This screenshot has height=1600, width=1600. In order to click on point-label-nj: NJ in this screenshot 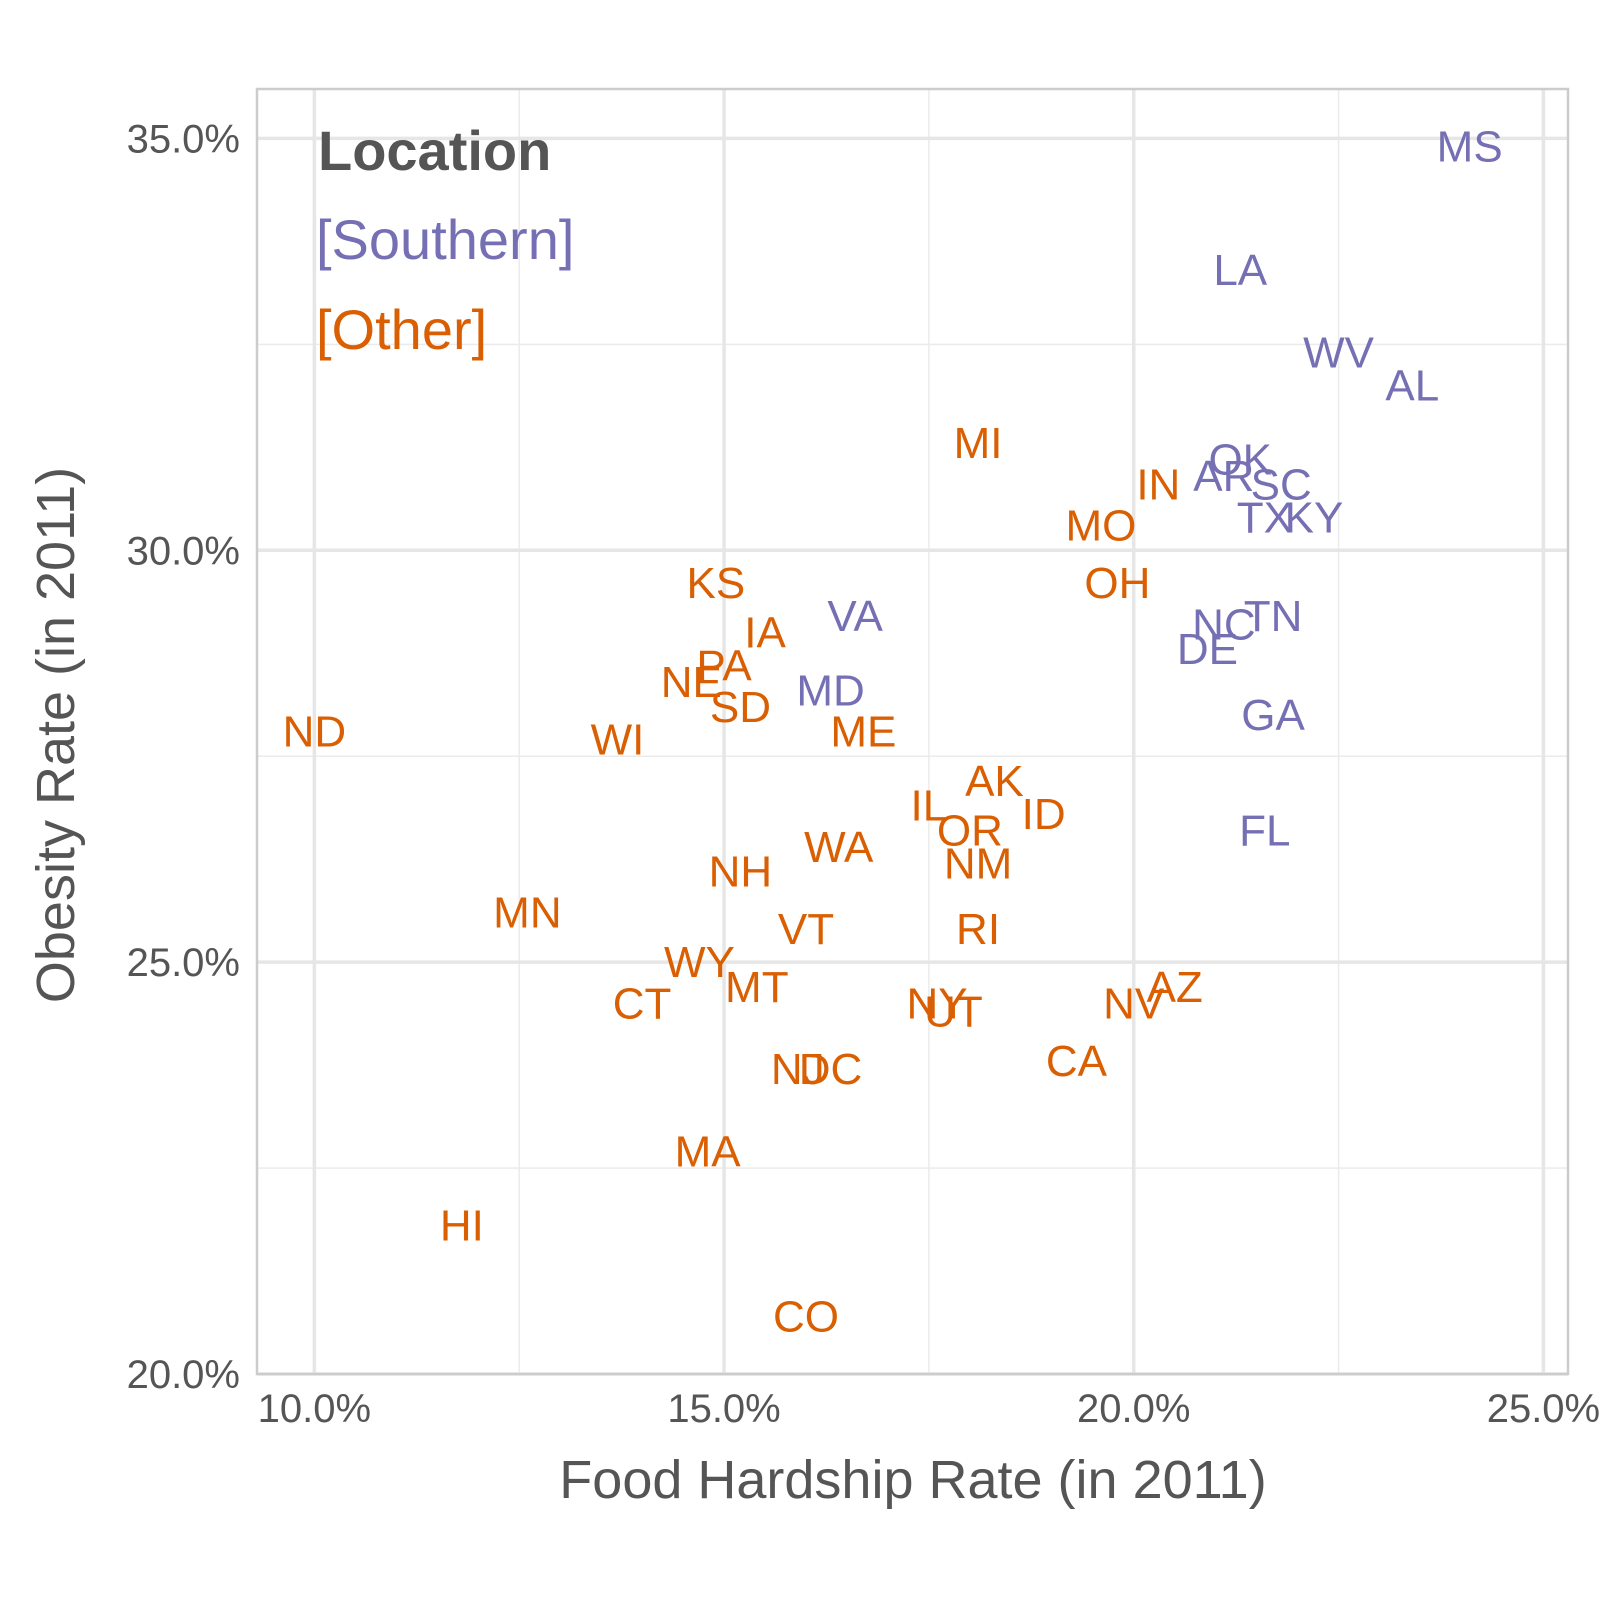, I will do `click(798, 1069)`.